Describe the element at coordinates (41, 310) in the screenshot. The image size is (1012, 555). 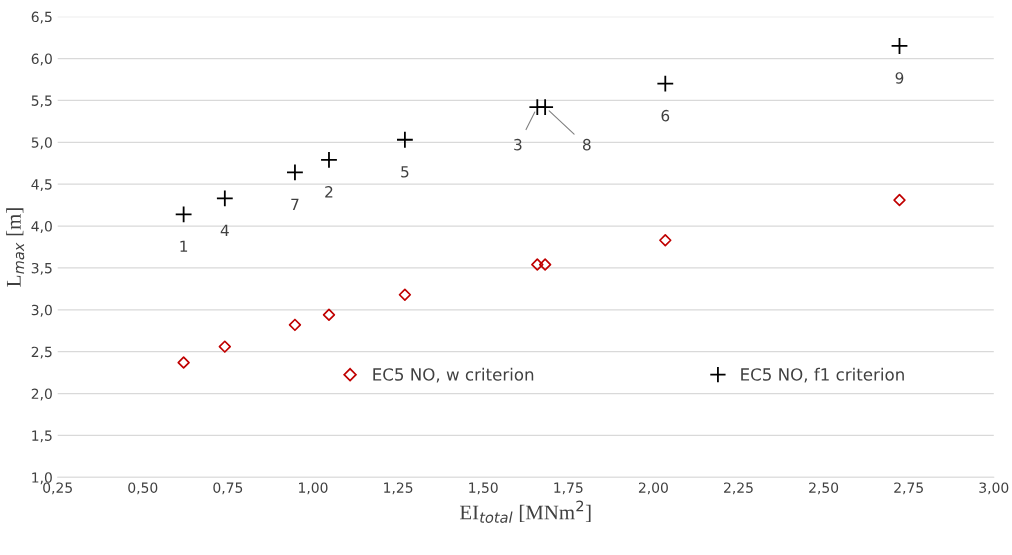
I see `y-tick-label: 3,0` at that location.